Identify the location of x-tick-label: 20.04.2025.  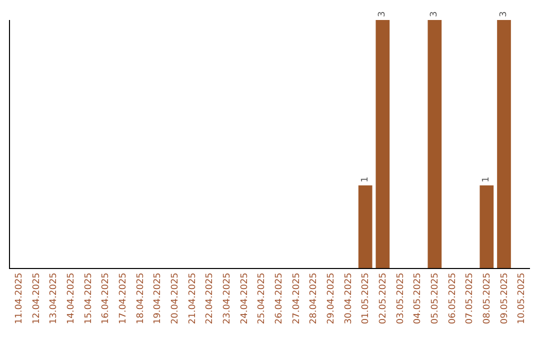
(175, 298).